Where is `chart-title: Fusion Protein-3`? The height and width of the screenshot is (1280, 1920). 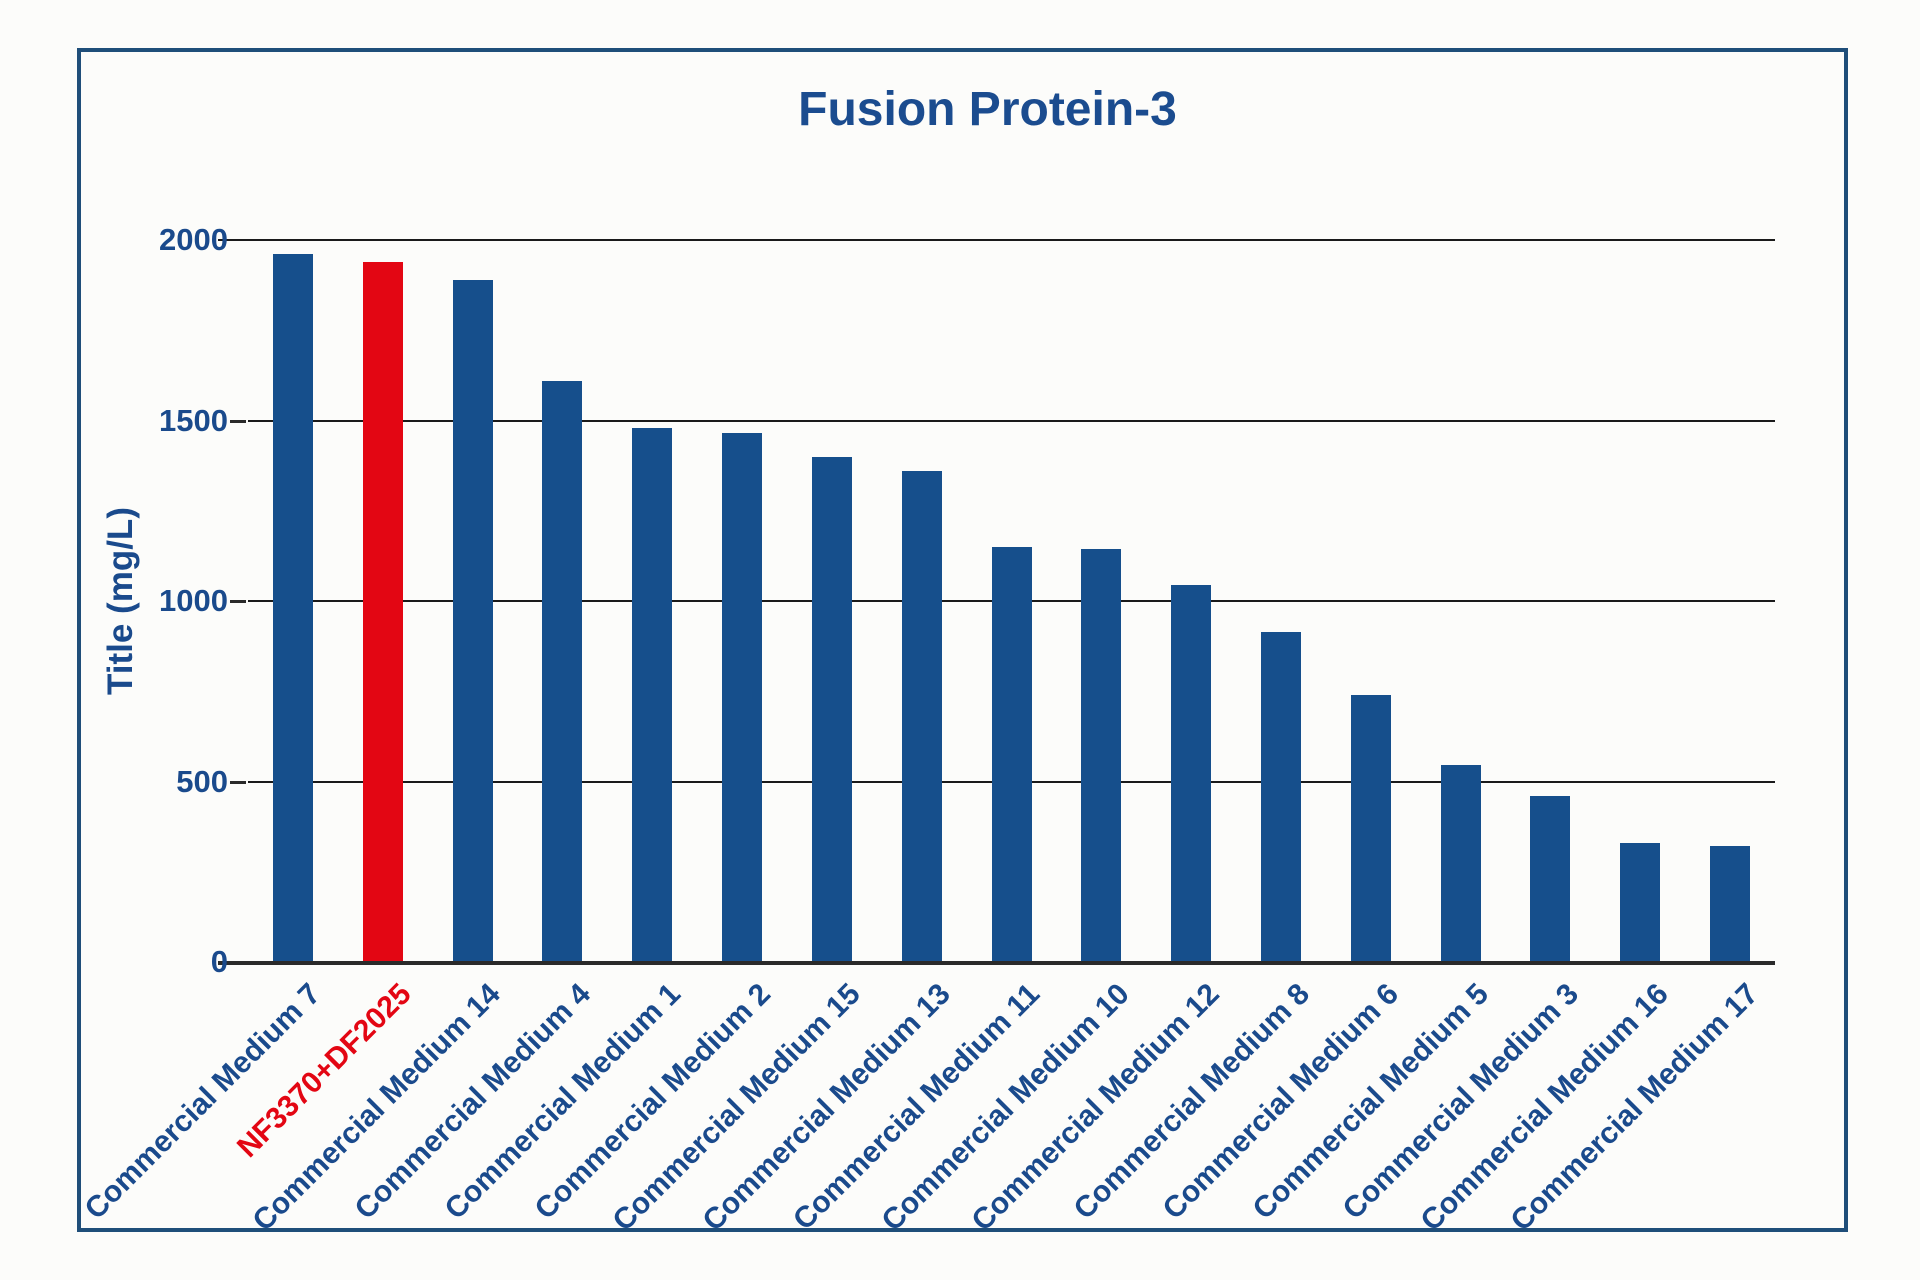 chart-title: Fusion Protein-3 is located at coordinates (987, 109).